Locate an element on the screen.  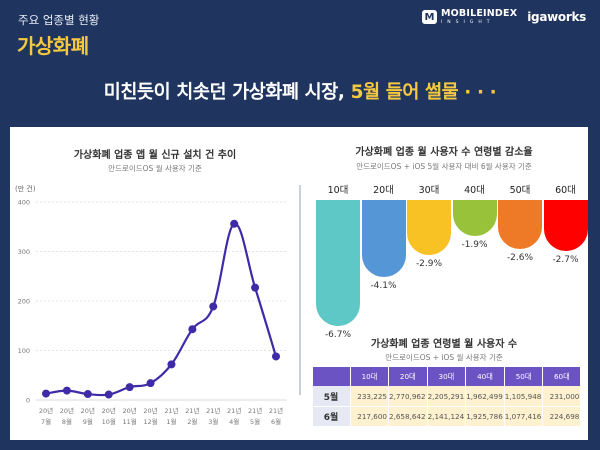
x-tick-label: 10월 is located at coordinates (109, 421).